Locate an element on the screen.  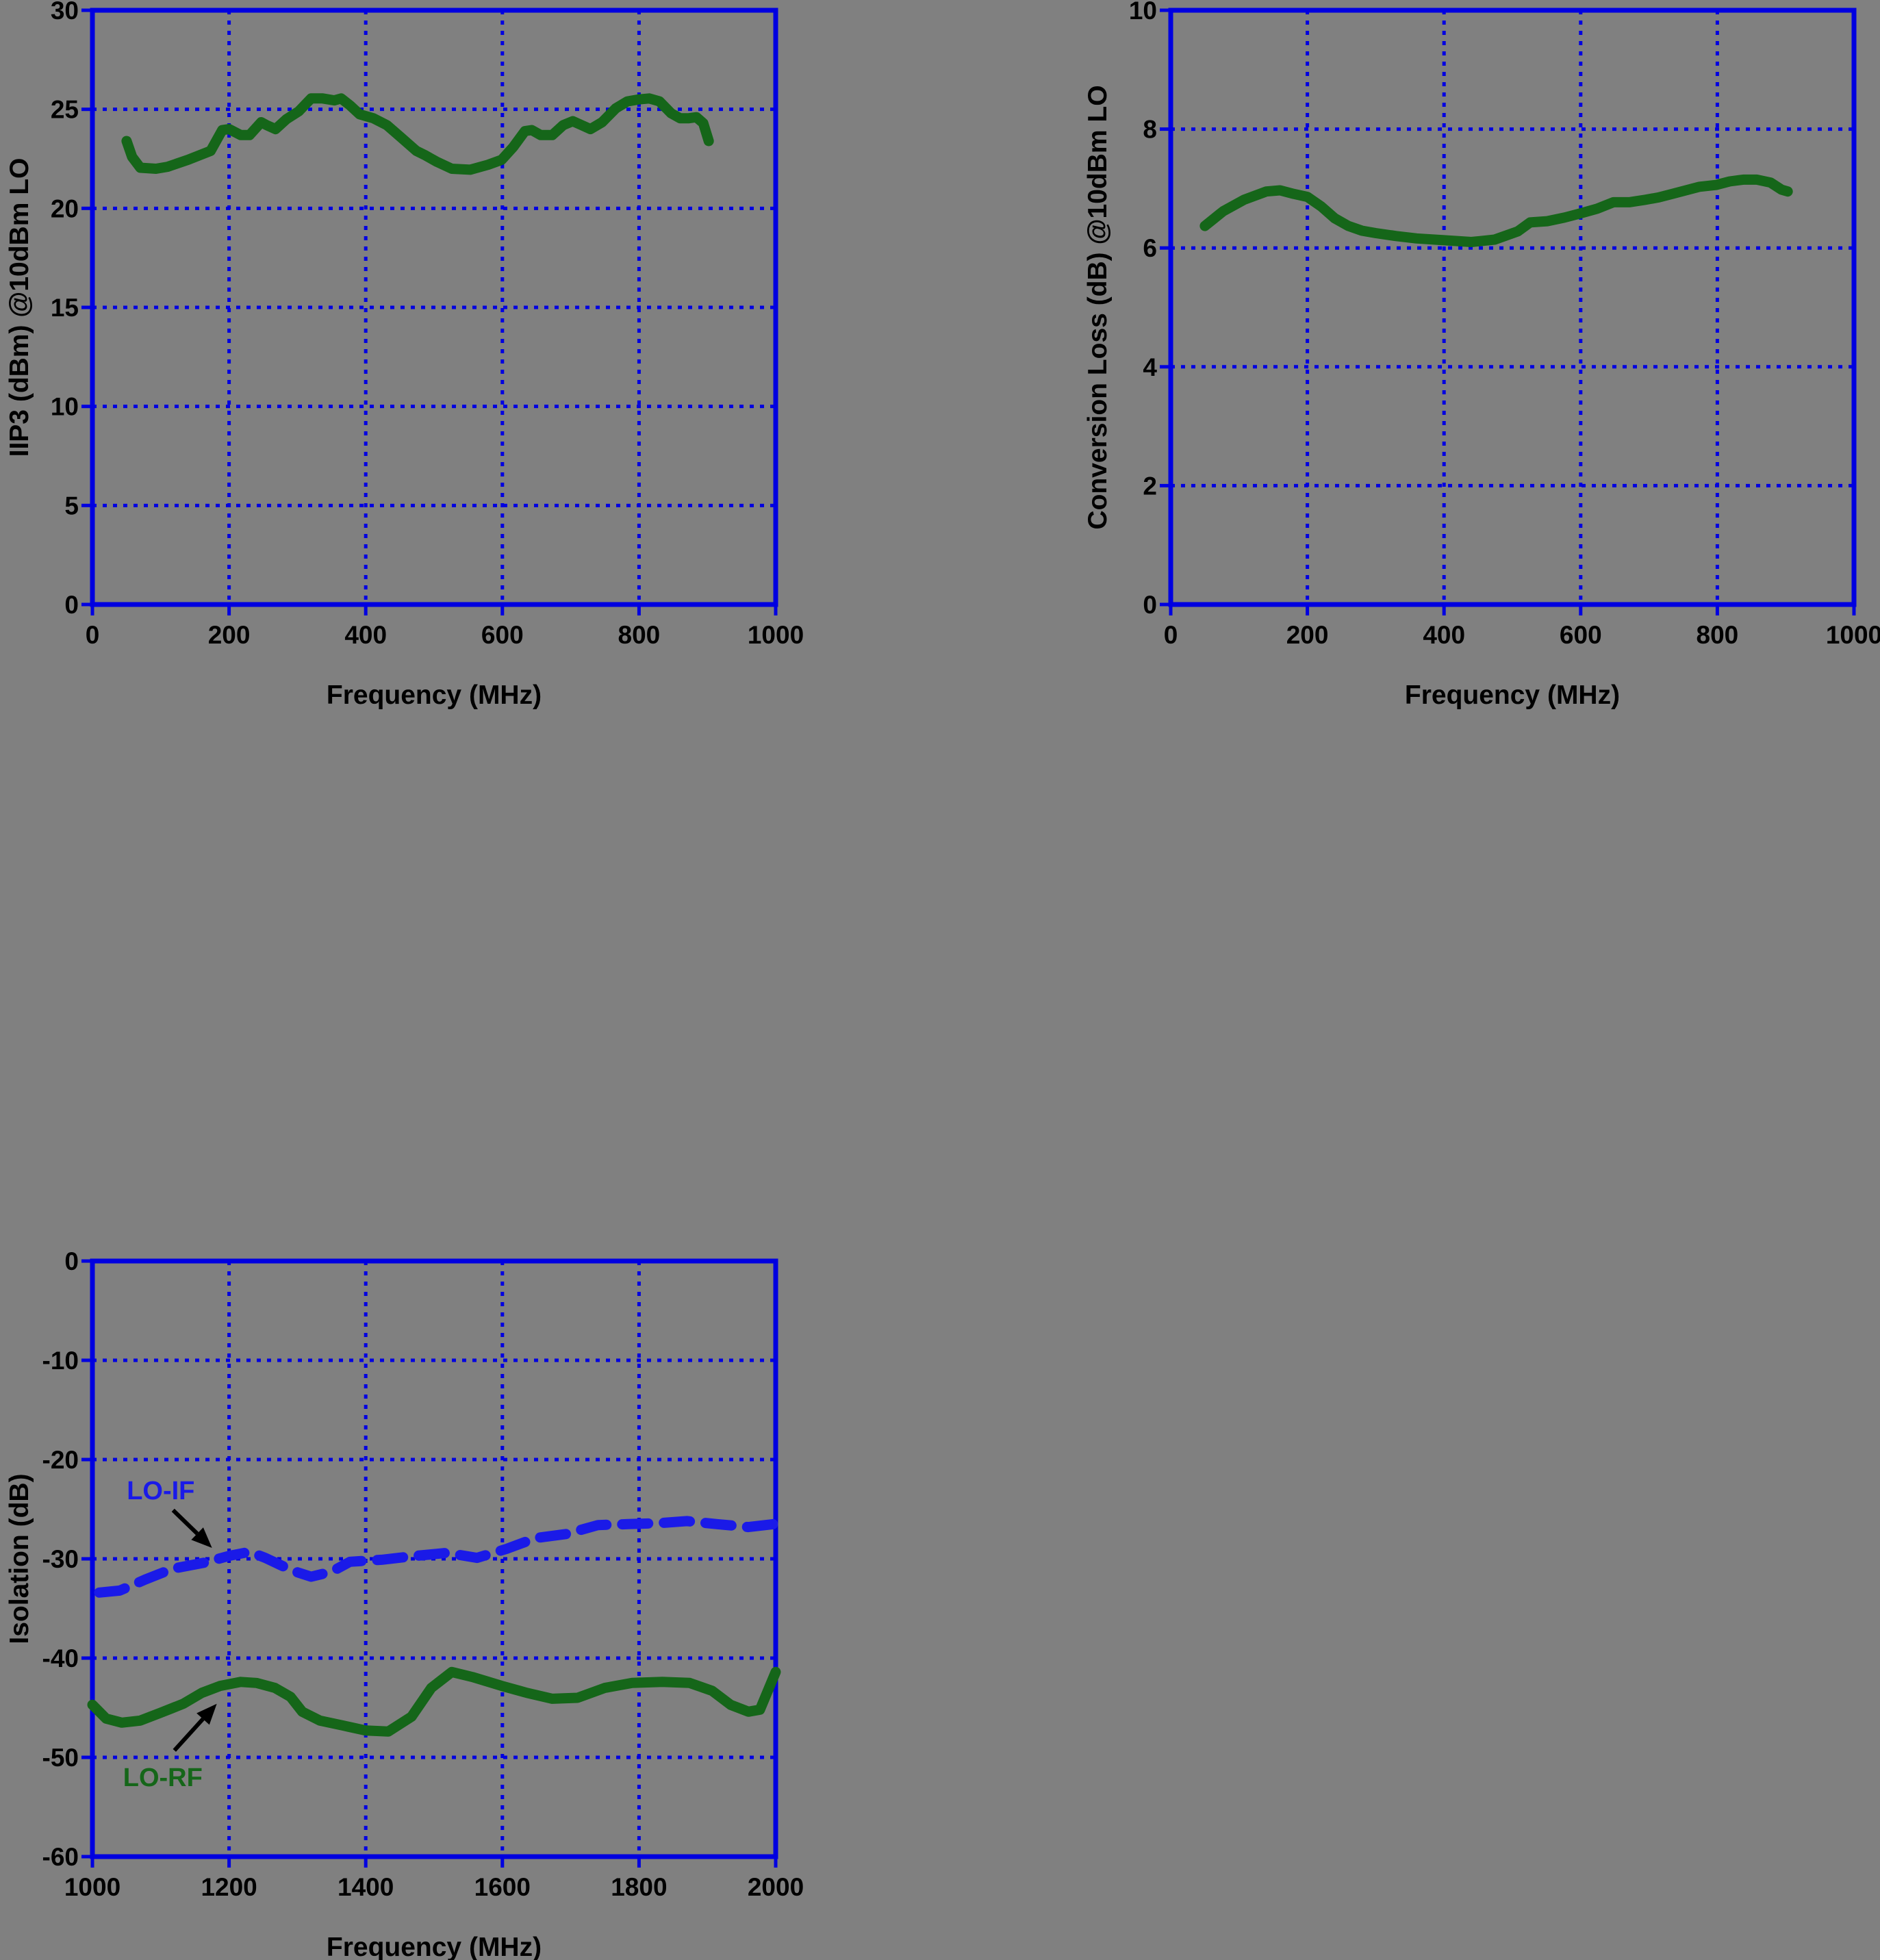
y-tick-label: -60 is located at coordinates (60, 1857).